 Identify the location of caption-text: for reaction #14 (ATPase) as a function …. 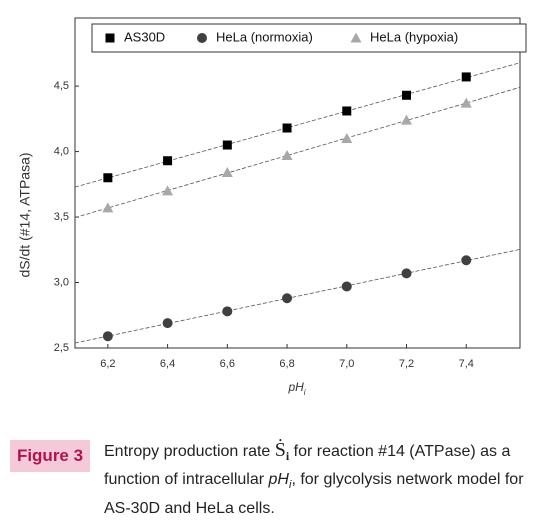
(307, 466).